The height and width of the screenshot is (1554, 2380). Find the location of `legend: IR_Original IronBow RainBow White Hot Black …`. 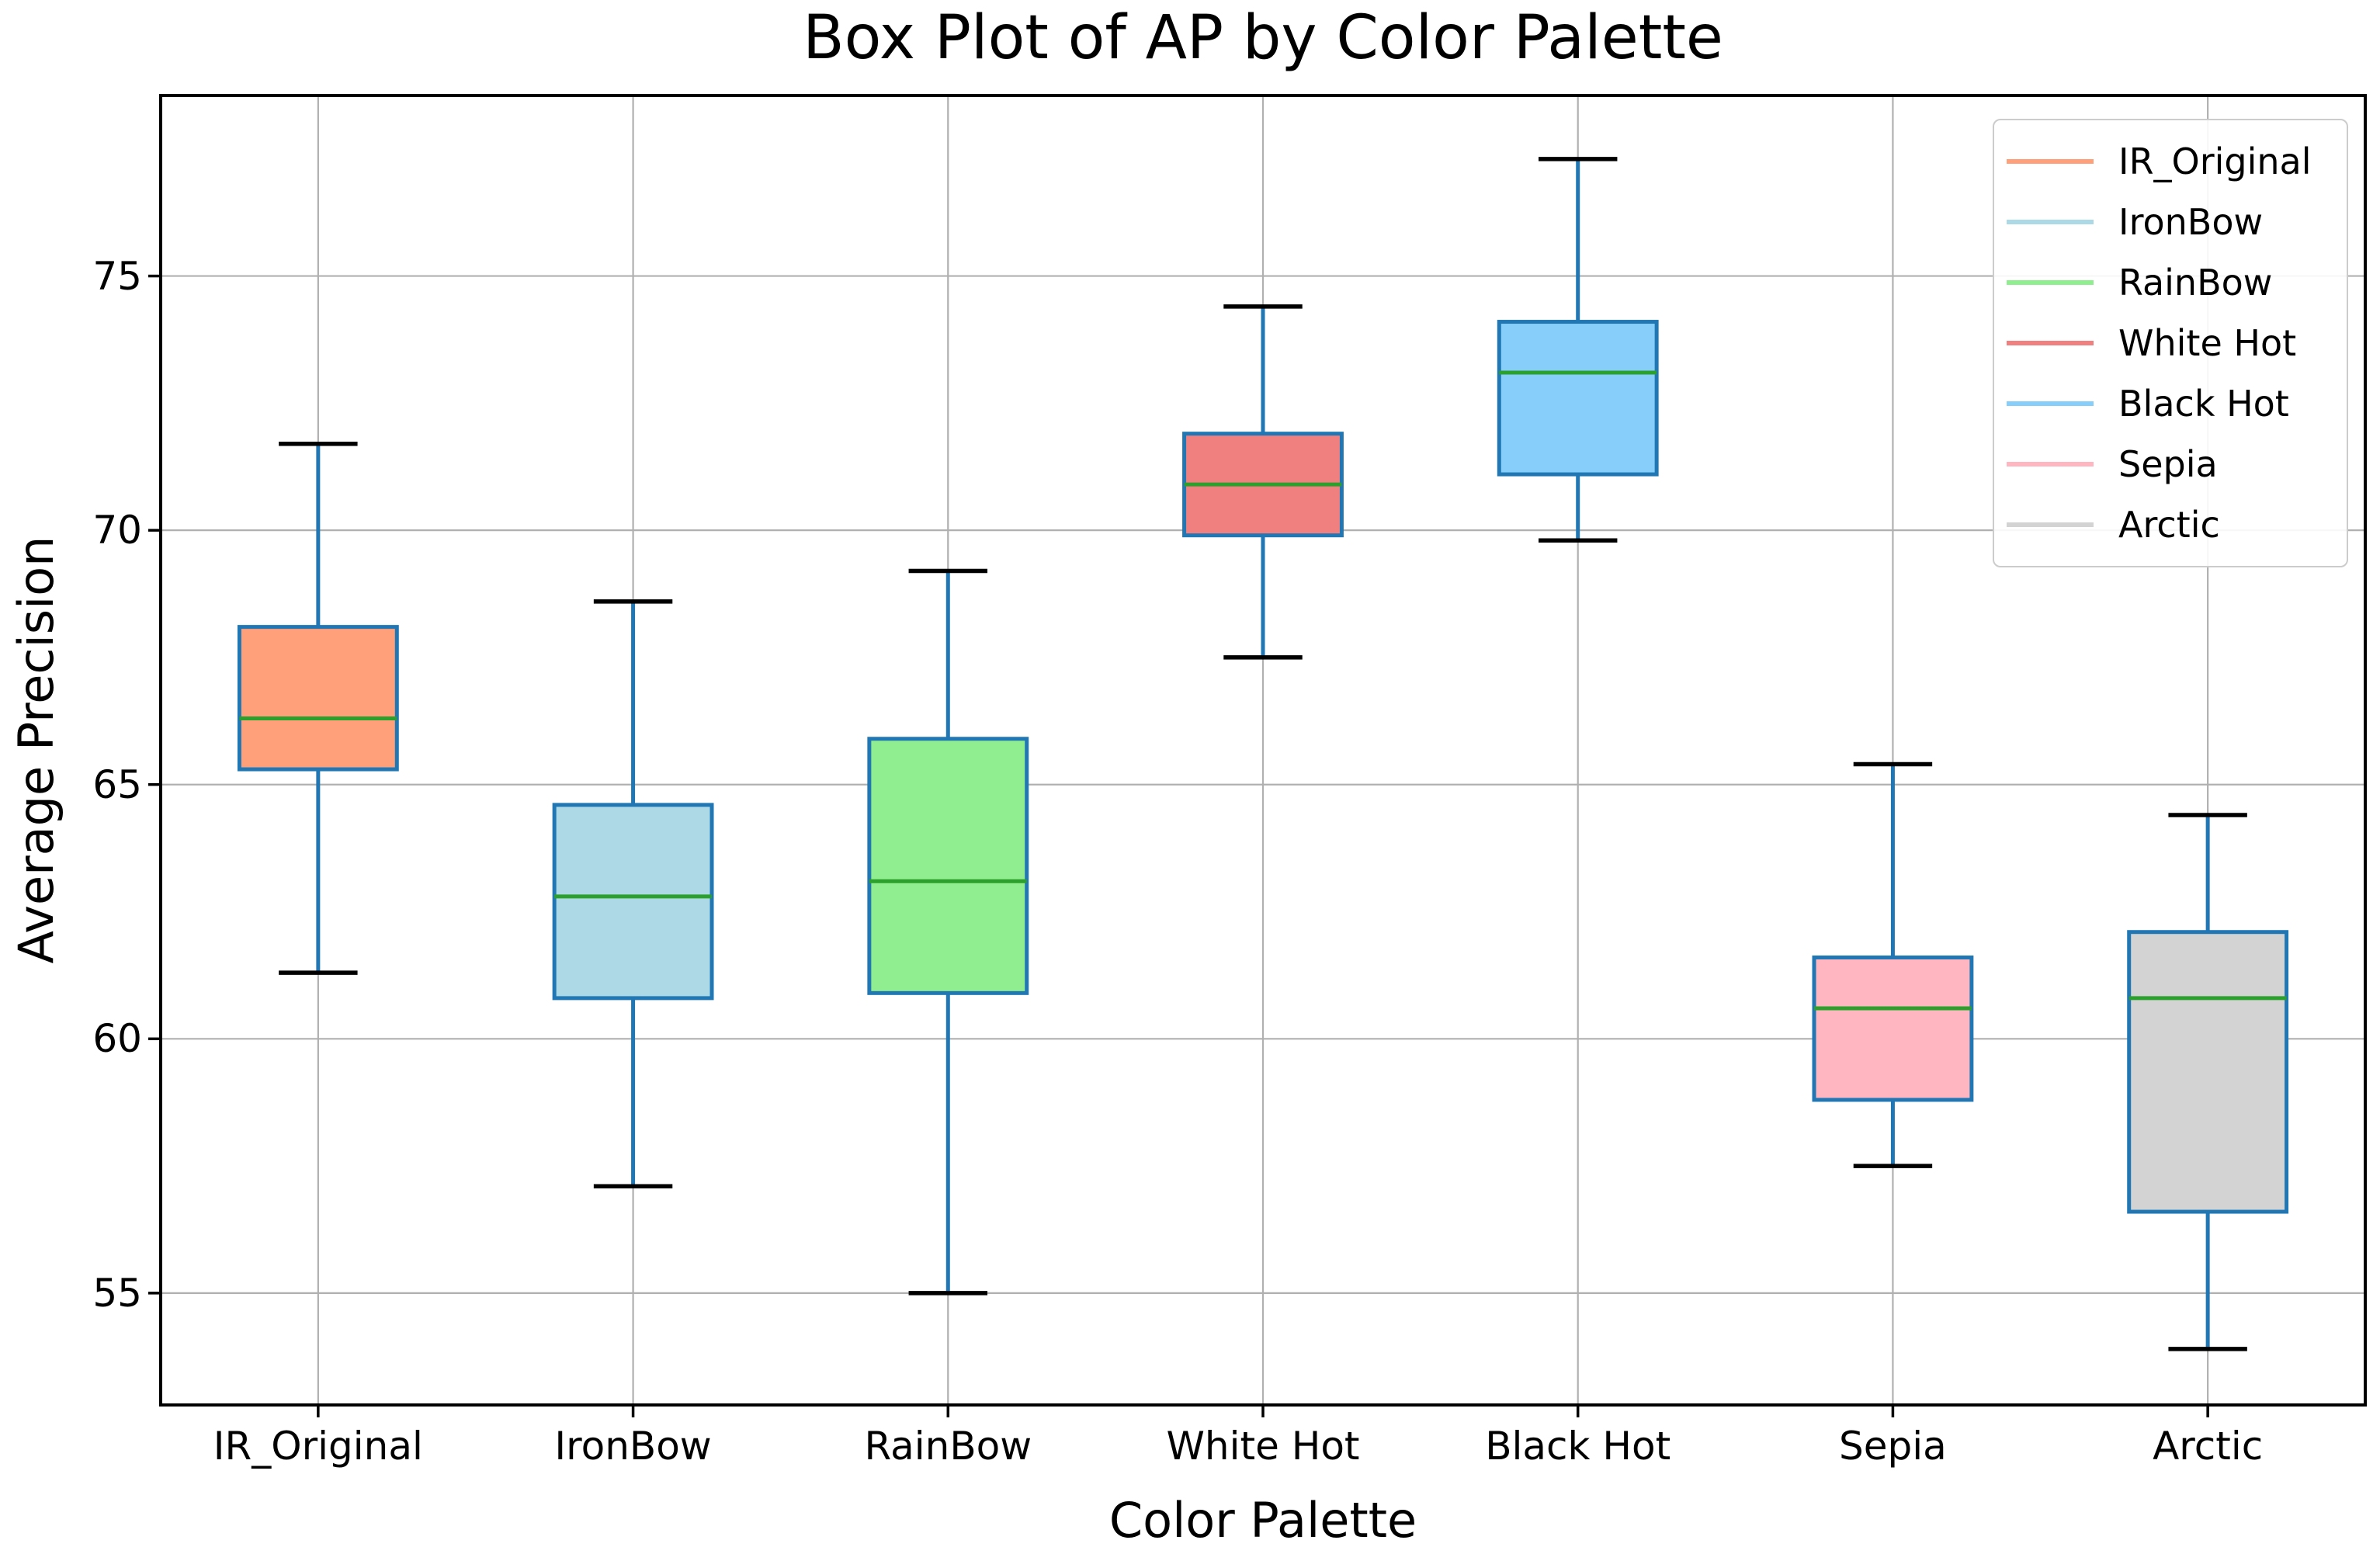

legend: IR_Original IronBow RainBow White Hot Black … is located at coordinates (2170, 343).